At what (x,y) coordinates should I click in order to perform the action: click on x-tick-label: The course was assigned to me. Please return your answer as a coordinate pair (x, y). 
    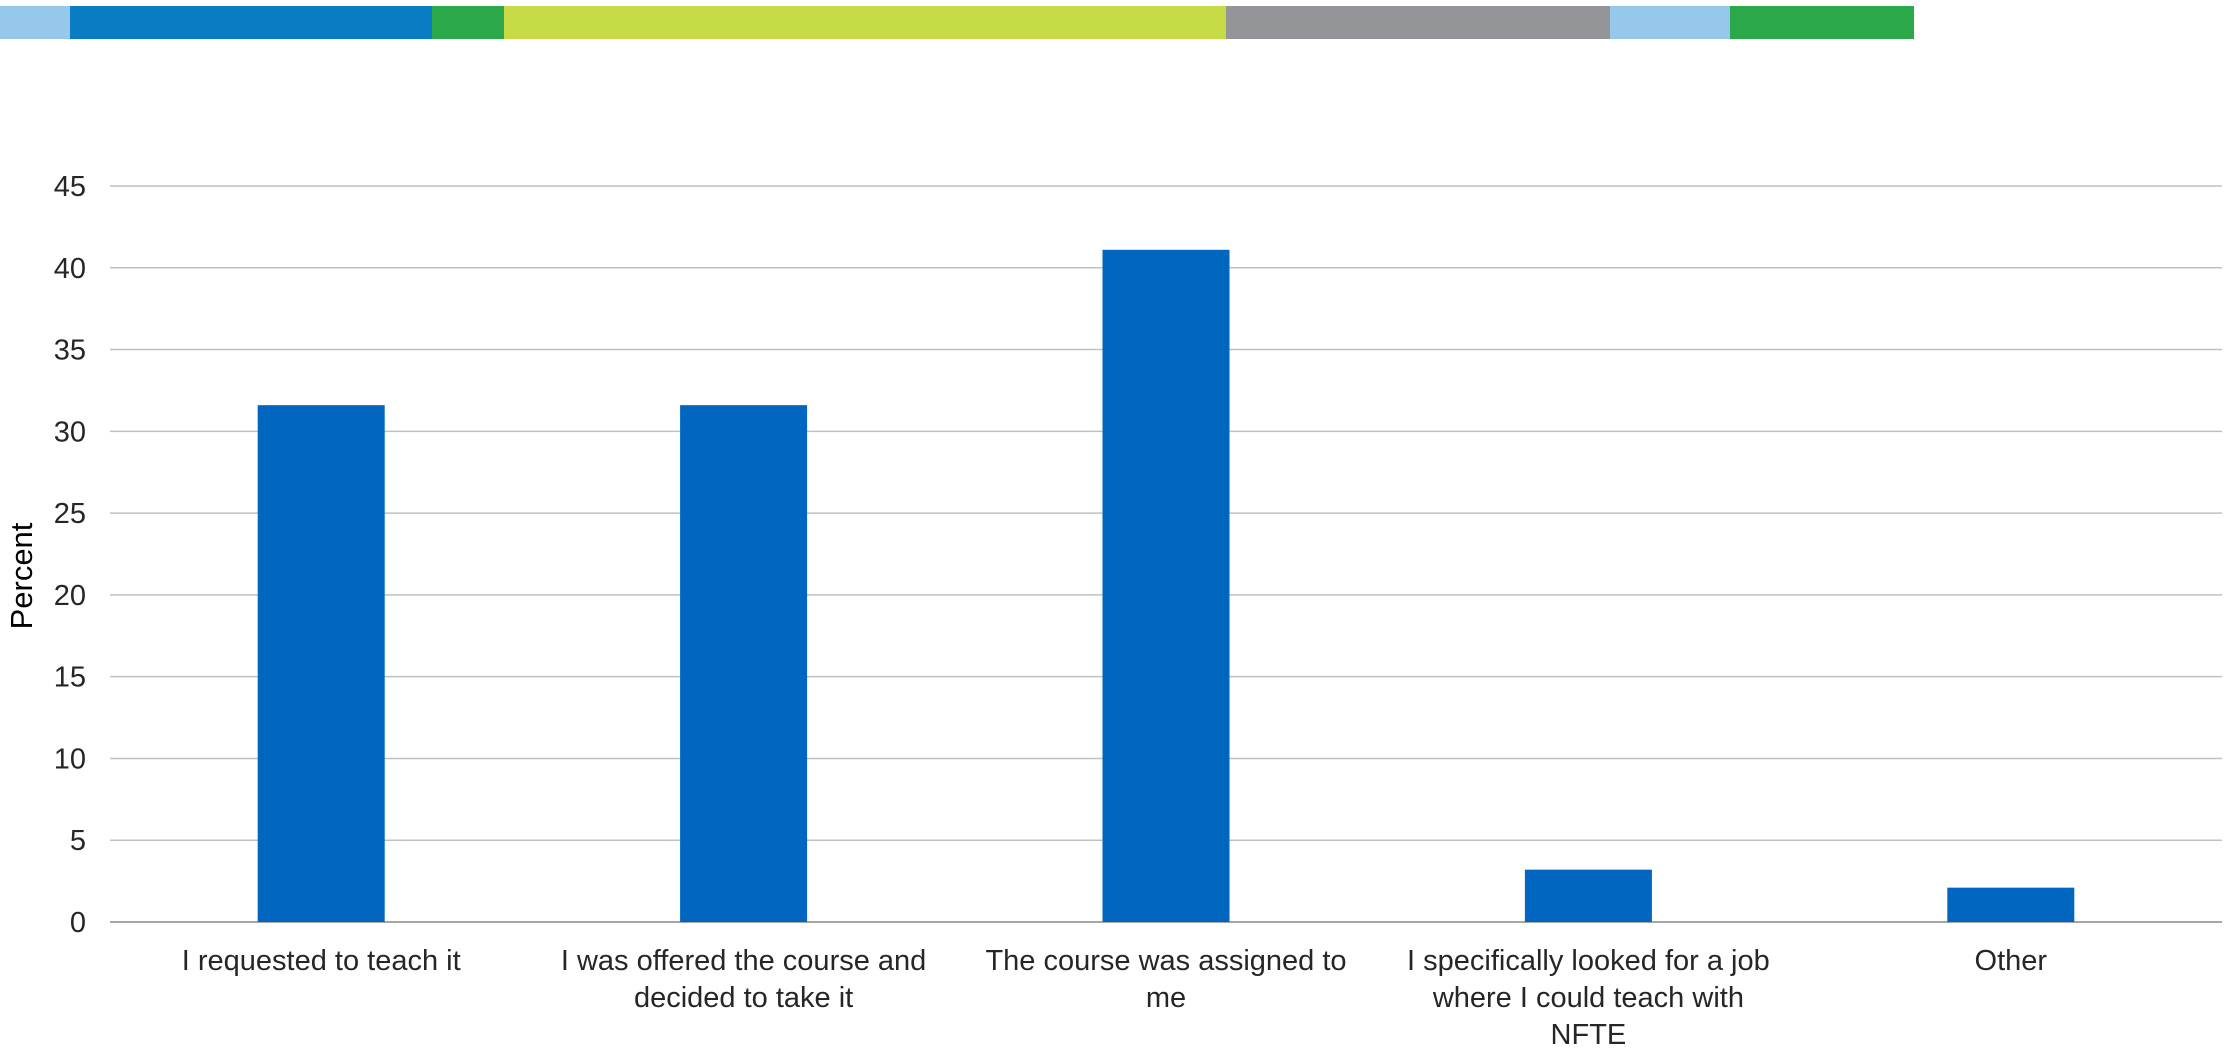
    Looking at the image, I should click on (1165, 979).